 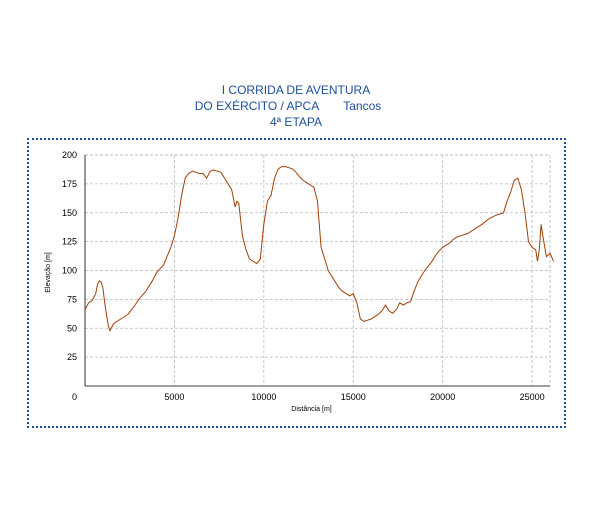 I want to click on origin-tick-label: 0, so click(x=74, y=397).